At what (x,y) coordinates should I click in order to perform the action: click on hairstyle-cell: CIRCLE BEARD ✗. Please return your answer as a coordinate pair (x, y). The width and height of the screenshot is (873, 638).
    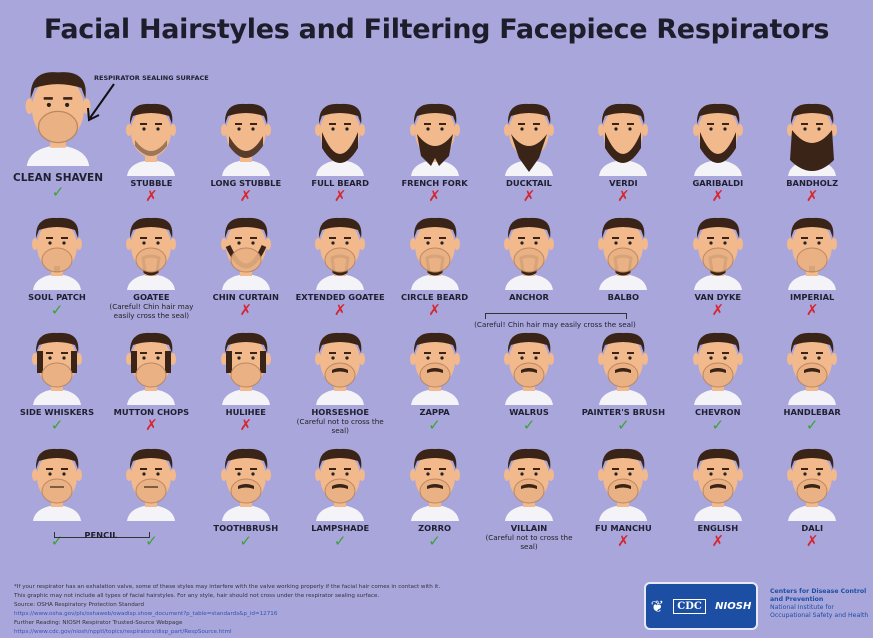
    Looking at the image, I should click on (435, 264).